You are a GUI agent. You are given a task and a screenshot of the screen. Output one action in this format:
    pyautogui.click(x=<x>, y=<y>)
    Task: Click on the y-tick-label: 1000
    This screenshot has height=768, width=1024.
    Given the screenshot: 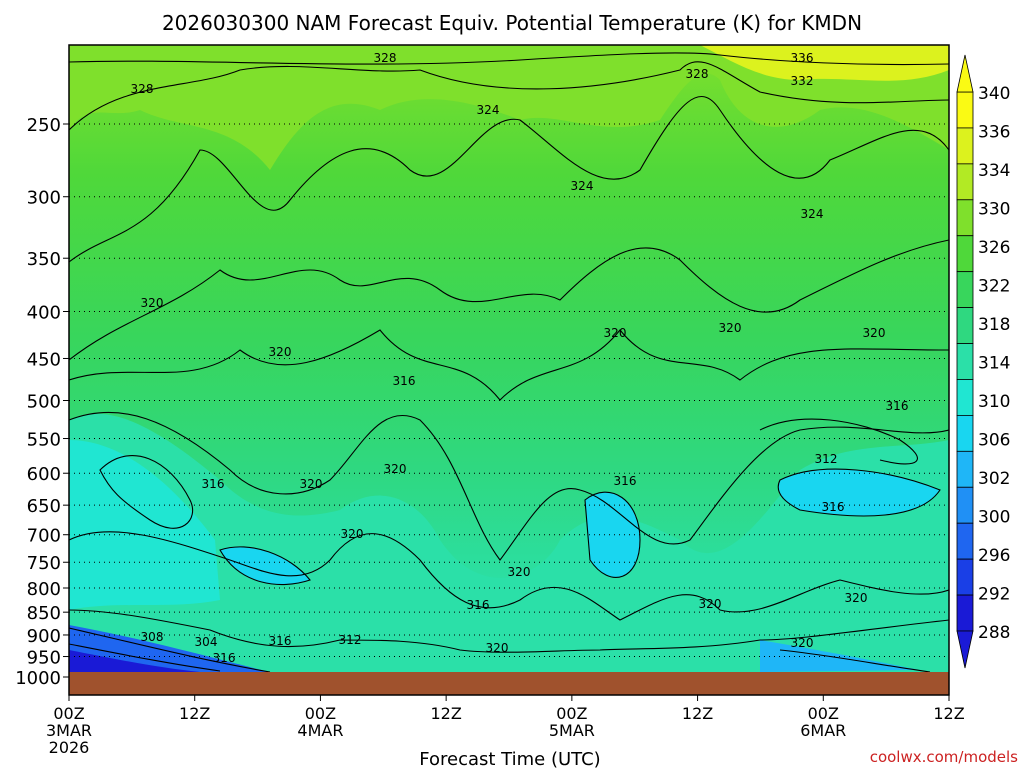 What is the action you would take?
    pyautogui.click(x=38, y=678)
    